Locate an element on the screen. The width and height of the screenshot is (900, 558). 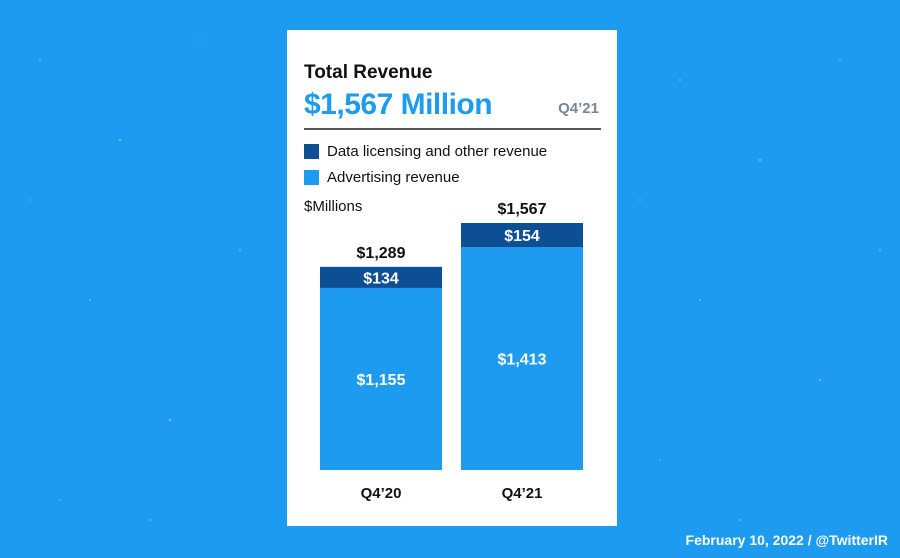
unit-label: $Millions is located at coordinates (333, 206).